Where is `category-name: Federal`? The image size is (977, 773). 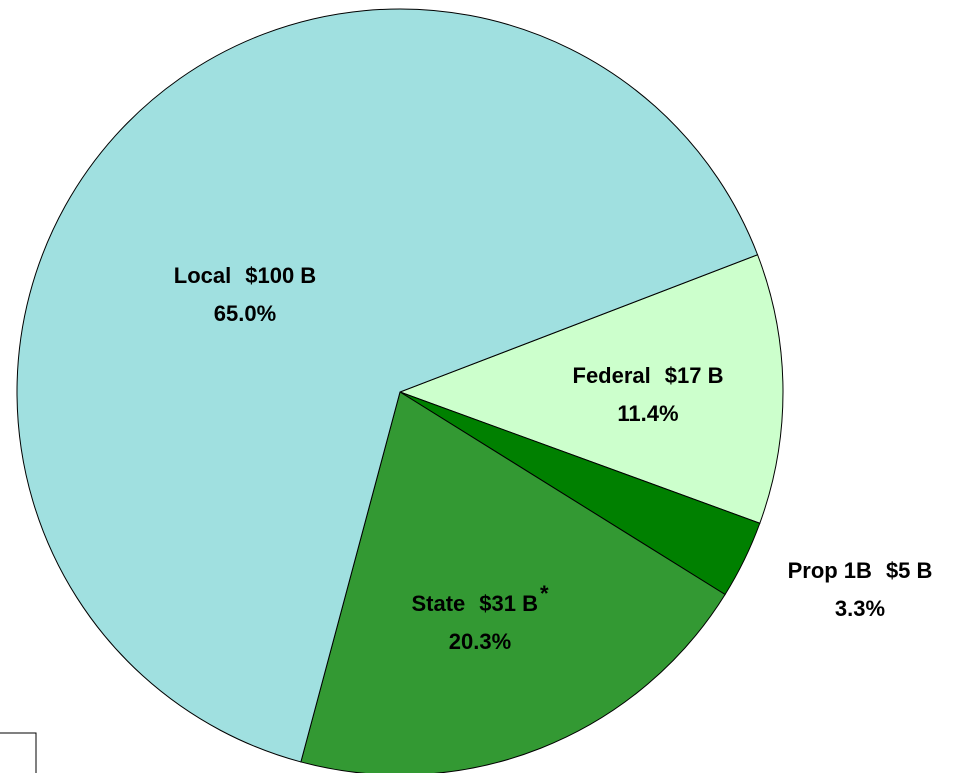
category-name: Federal is located at coordinates (612, 375).